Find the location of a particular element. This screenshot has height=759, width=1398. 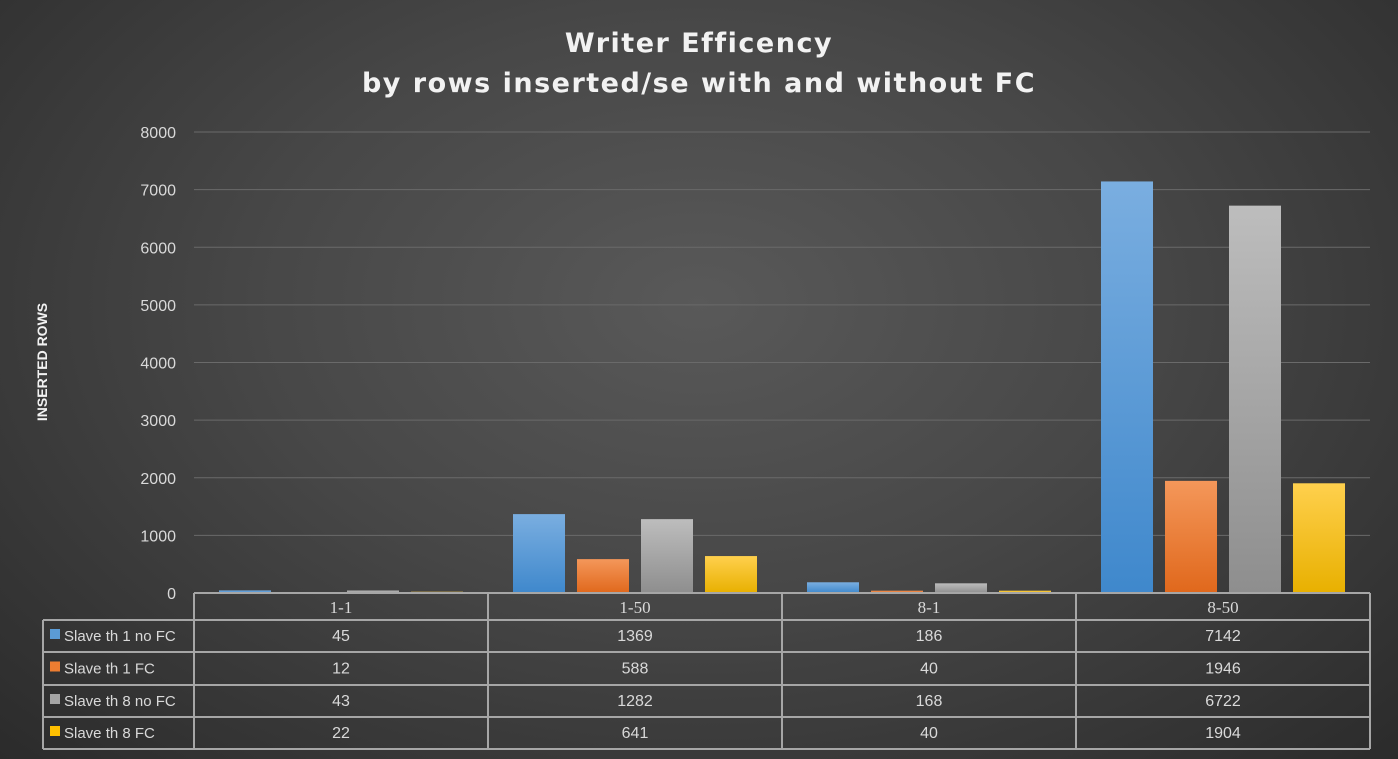

y-tick-label: 2000 is located at coordinates (158, 479).